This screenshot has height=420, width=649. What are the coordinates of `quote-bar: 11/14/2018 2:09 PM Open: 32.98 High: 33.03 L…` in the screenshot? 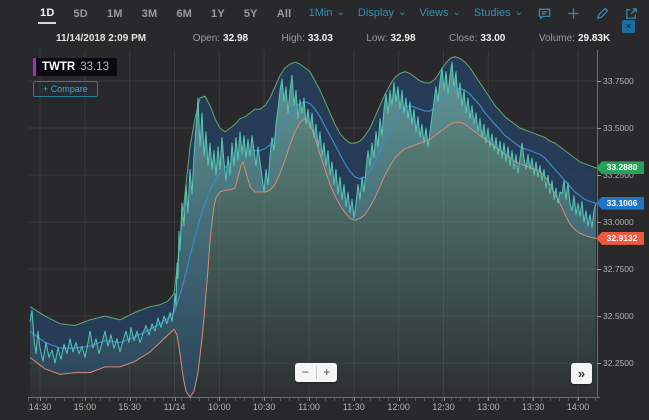 It's located at (341, 38).